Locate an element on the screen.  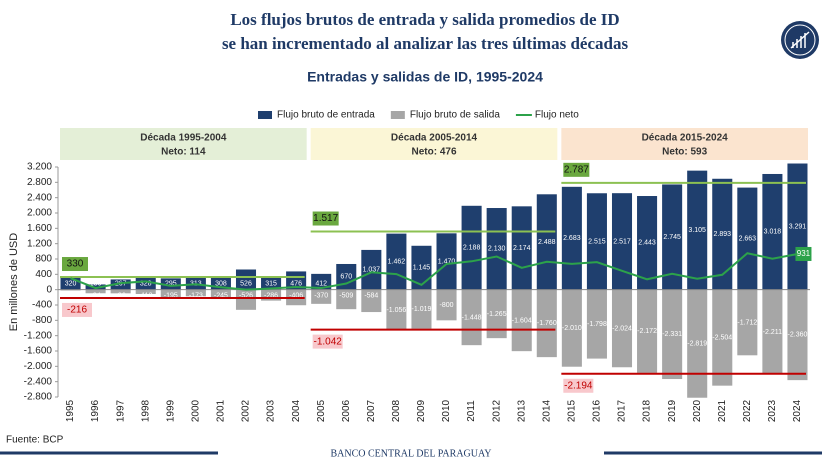
decade-net: Neto: 476 is located at coordinates (433, 152).